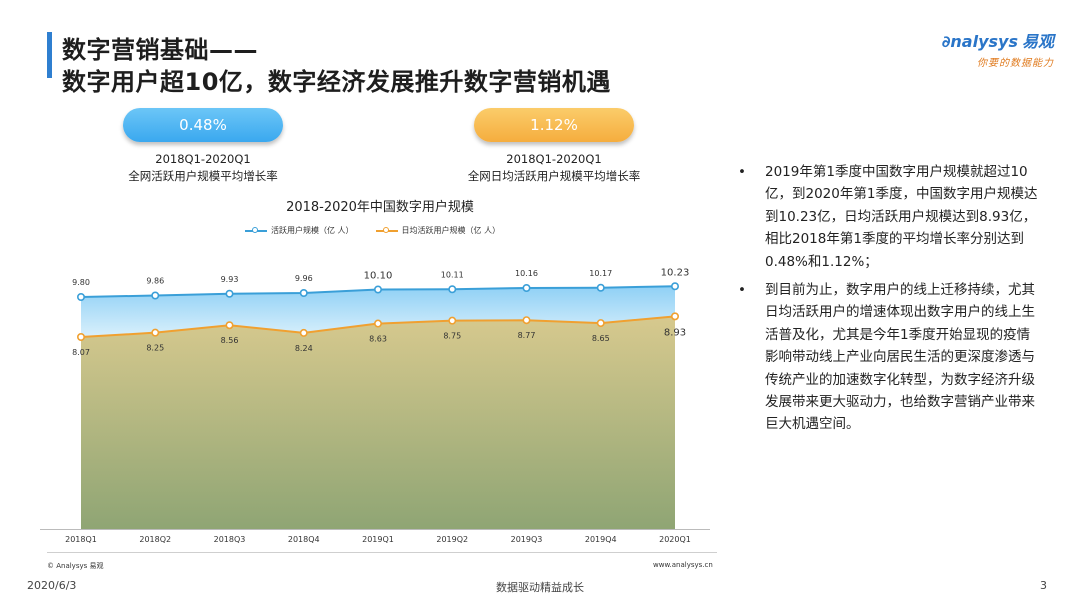 The image size is (1080, 608). What do you see at coordinates (554, 176) in the screenshot?
I see `stat-desc: 全网日均活跃用户规模平均增长率` at bounding box center [554, 176].